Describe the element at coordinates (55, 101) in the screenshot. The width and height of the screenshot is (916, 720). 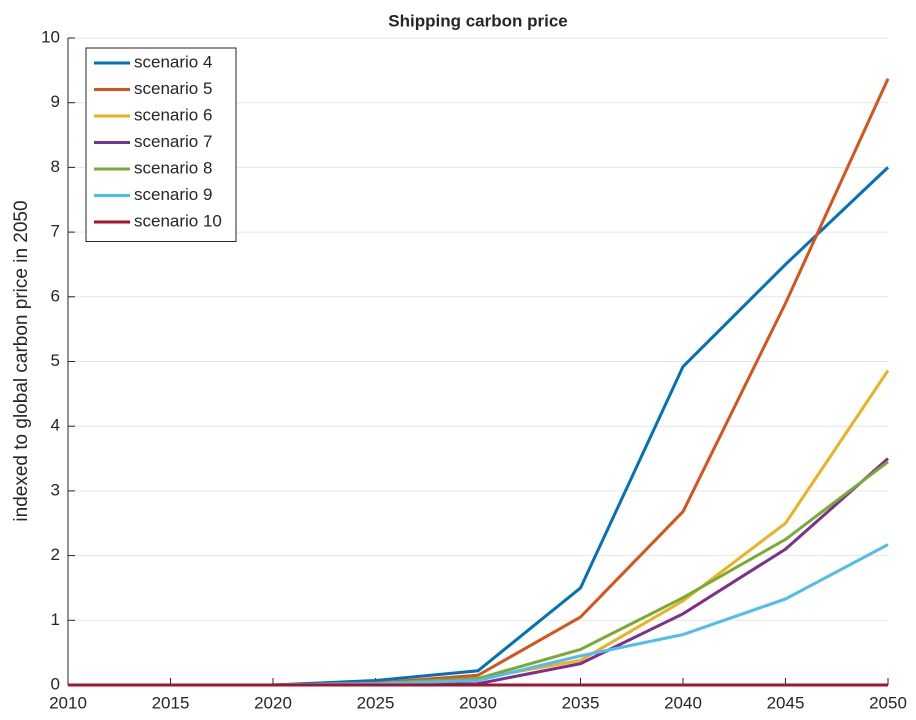
I see `y-tick-label: 9` at that location.